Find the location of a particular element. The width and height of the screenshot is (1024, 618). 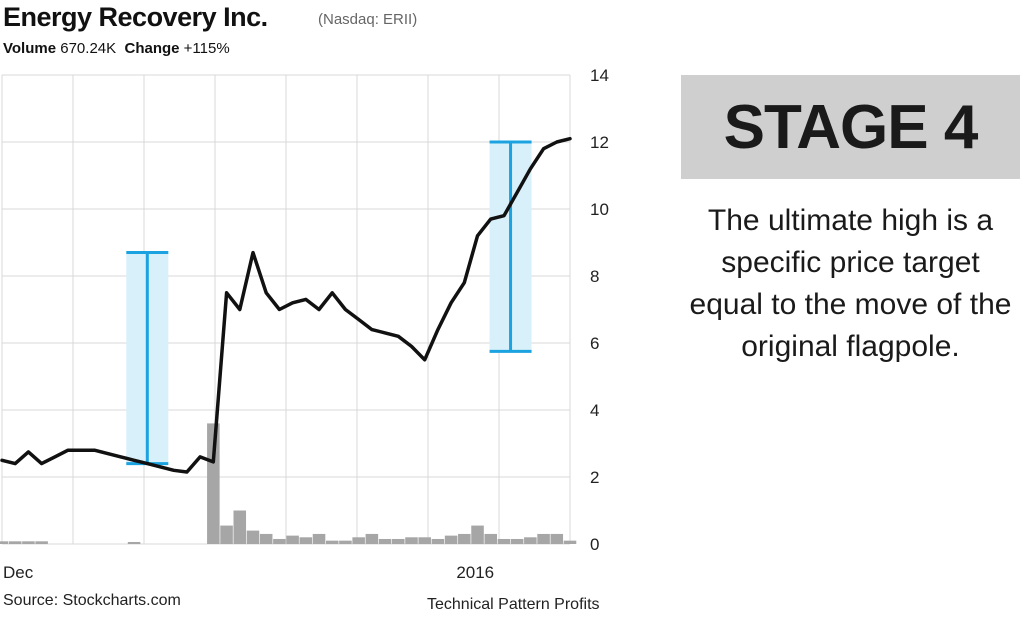

stage-box: STAGE 4 is located at coordinates (850, 127).